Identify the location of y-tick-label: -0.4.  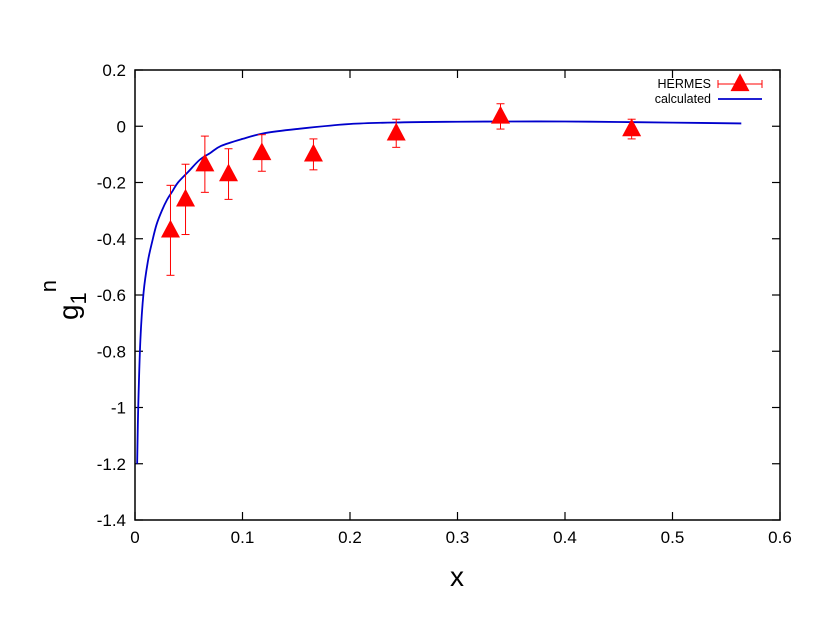
(111, 239).